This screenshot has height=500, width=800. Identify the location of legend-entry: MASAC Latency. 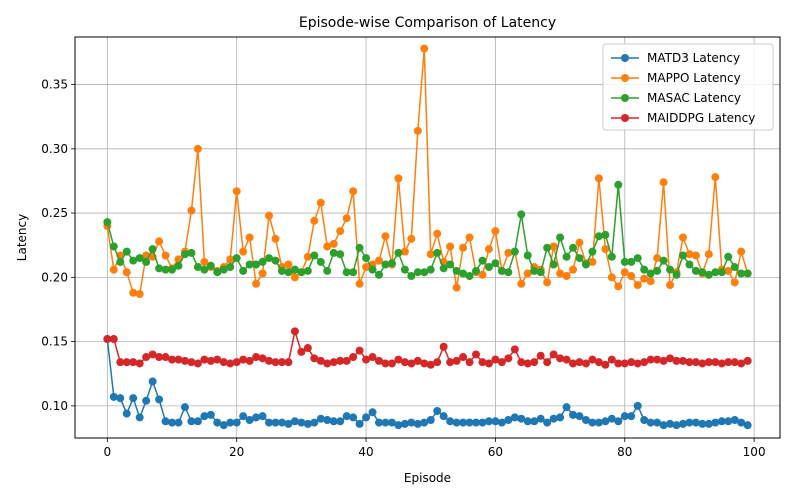
(676, 98).